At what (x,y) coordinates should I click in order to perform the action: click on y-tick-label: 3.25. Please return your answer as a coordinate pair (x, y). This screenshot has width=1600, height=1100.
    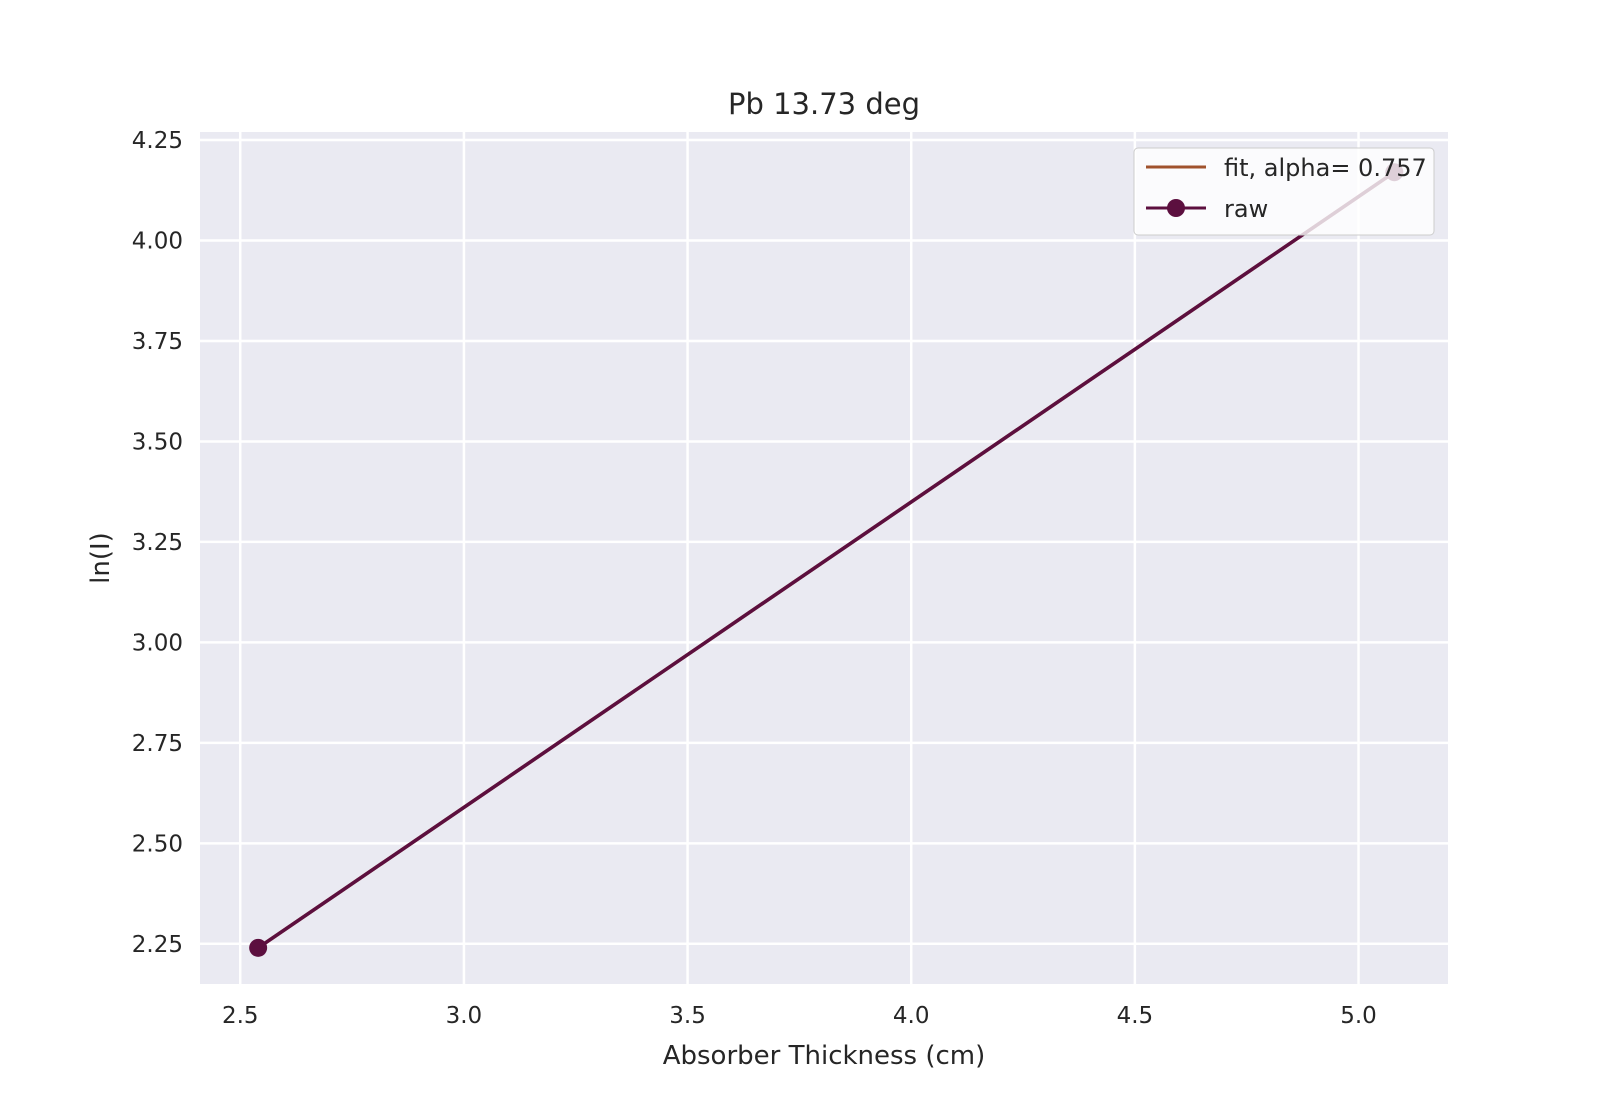
    Looking at the image, I should click on (157, 543).